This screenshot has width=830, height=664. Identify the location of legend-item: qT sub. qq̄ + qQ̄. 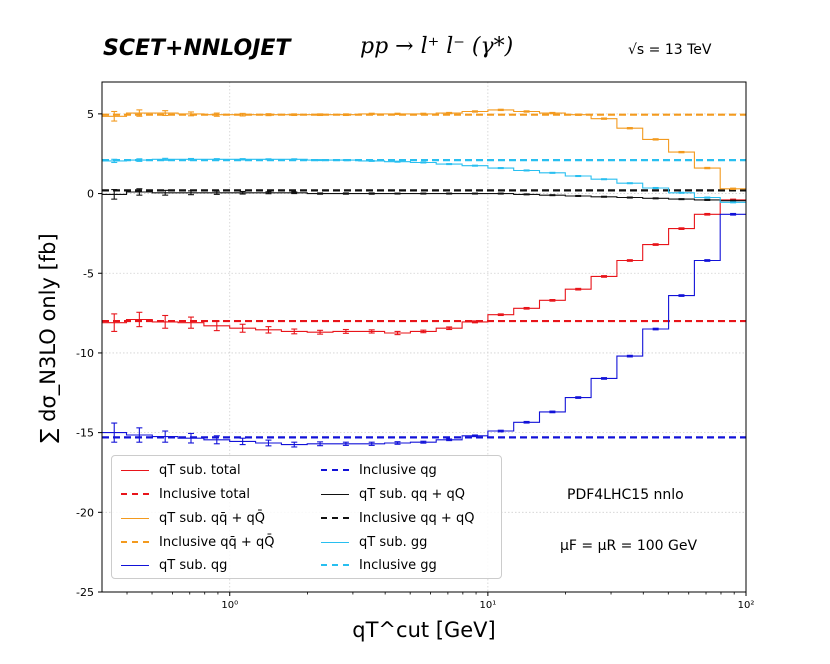
(193, 518).